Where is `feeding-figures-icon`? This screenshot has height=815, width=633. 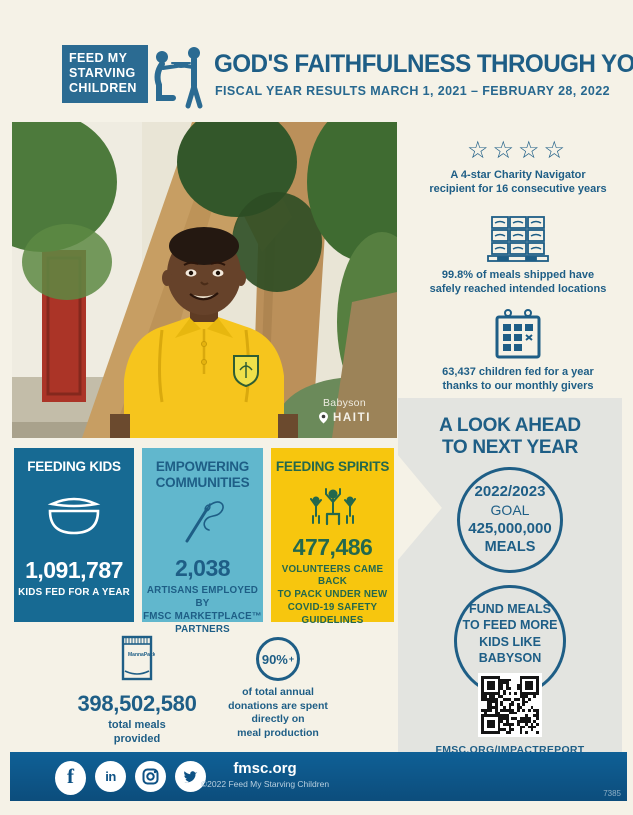
feeding-figures-icon is located at coordinates (178, 78).